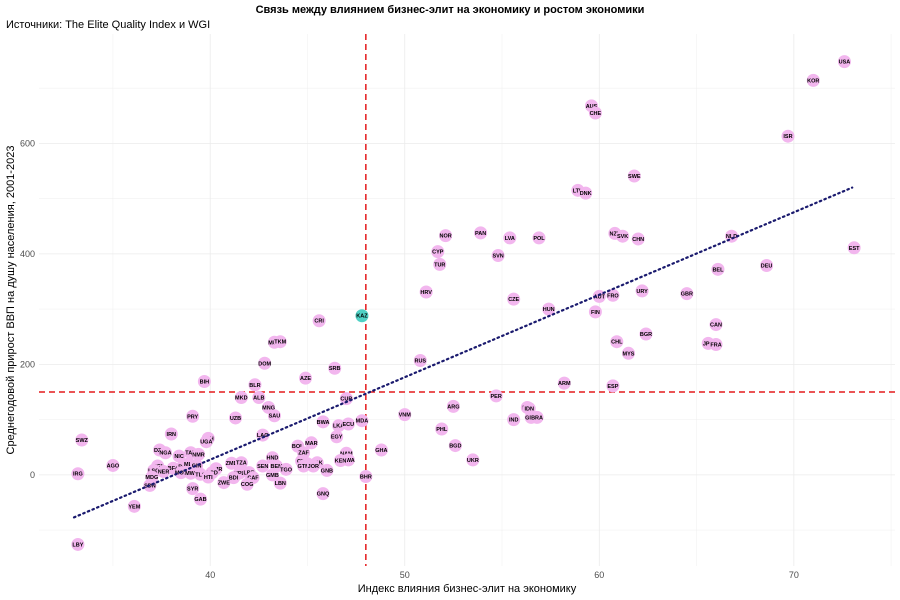 The width and height of the screenshot is (900, 600). What do you see at coordinates (200, 475) in the screenshot?
I see `point-label: TLS` at bounding box center [200, 475].